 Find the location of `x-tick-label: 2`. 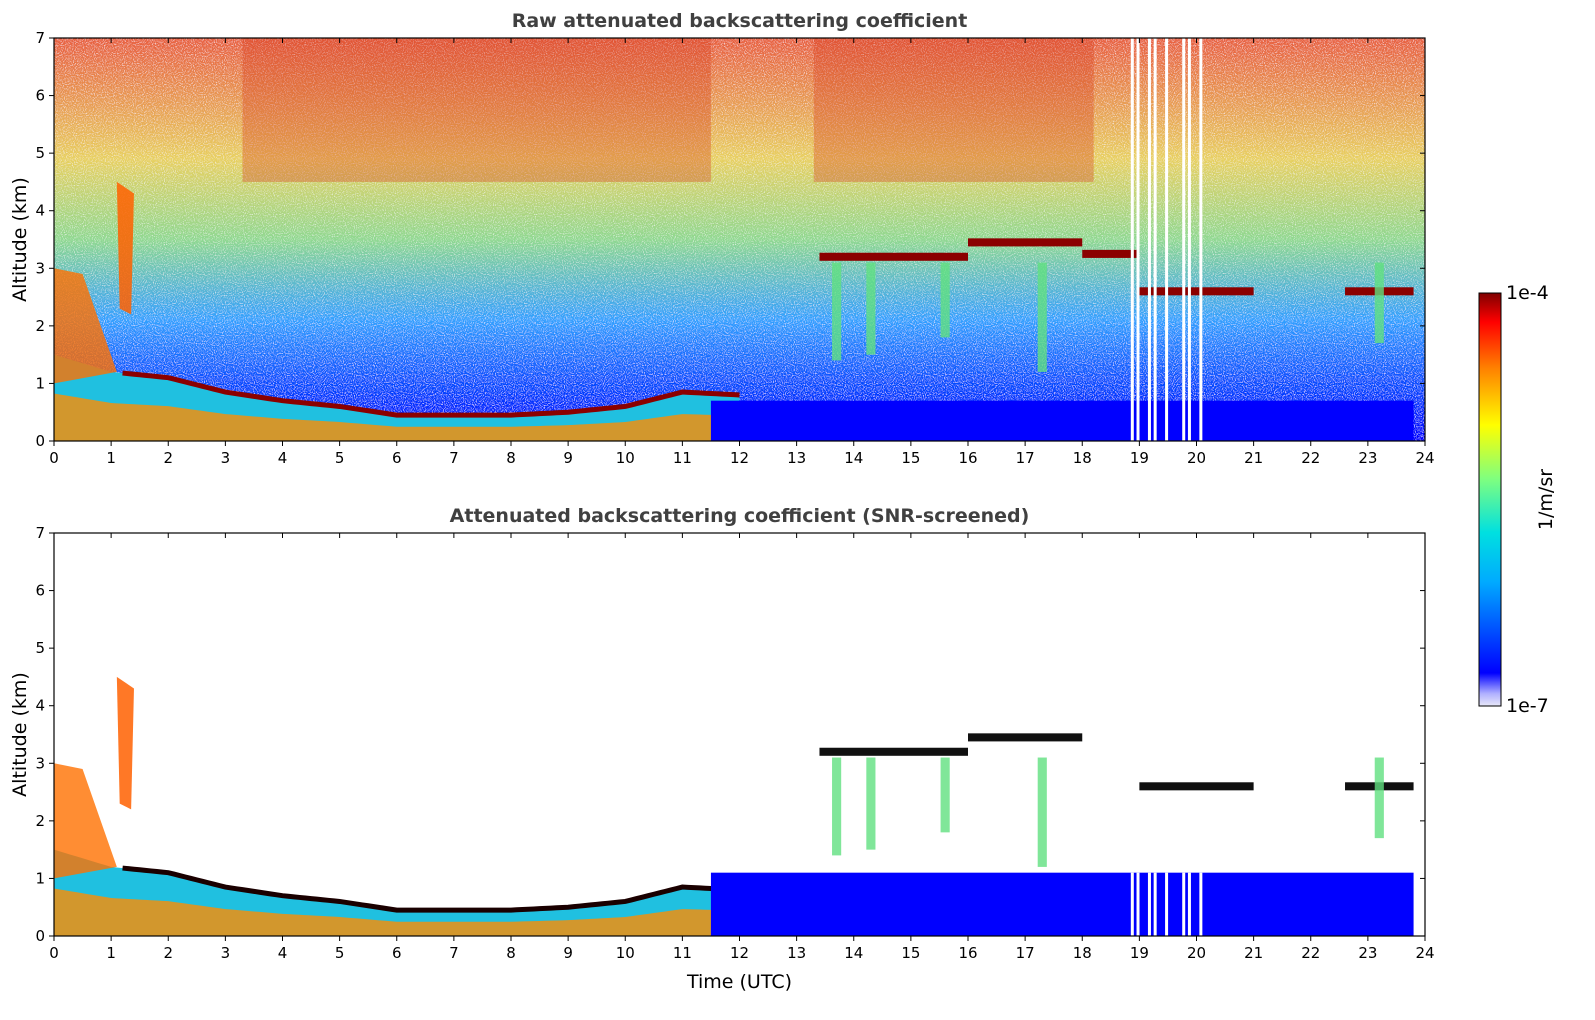

x-tick-label: 2 is located at coordinates (168, 458).